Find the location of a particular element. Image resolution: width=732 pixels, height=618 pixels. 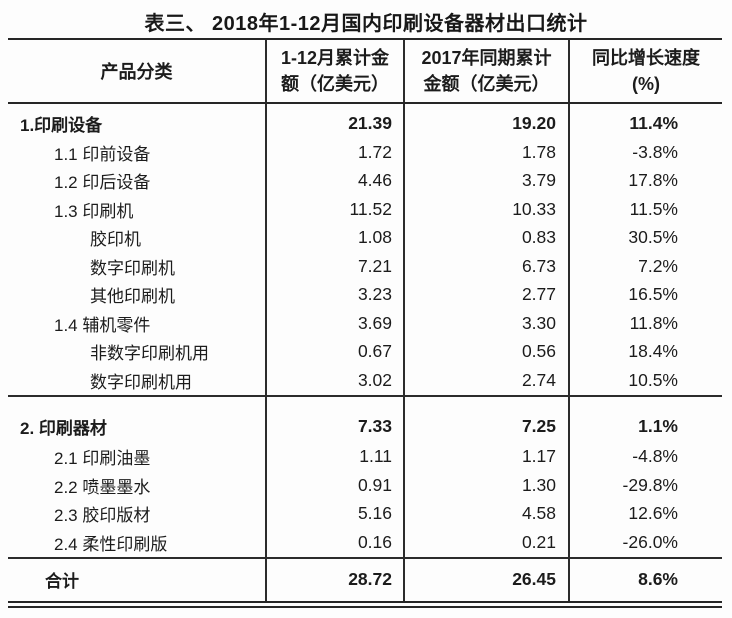

header-amount-2018-line1: 1-12月累计金 is located at coordinates (335, 58).